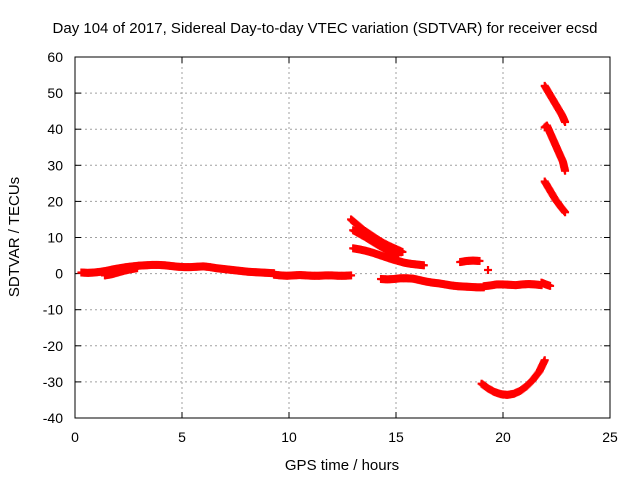  I want to click on y-tick-label: 30, so click(55, 165).